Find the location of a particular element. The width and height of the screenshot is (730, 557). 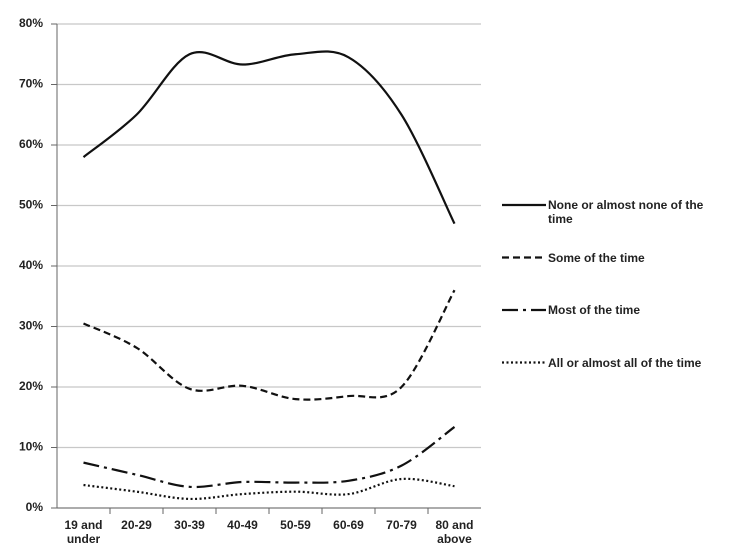

y-tick-label: 30% is located at coordinates (31, 326).